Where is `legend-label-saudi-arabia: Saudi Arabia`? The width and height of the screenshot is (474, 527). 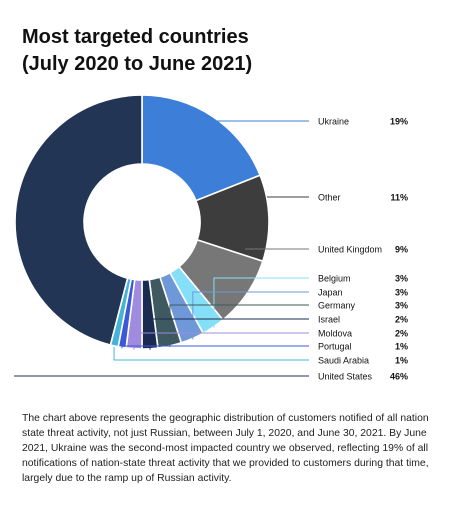 legend-label-saudi-arabia: Saudi Arabia is located at coordinates (343, 361).